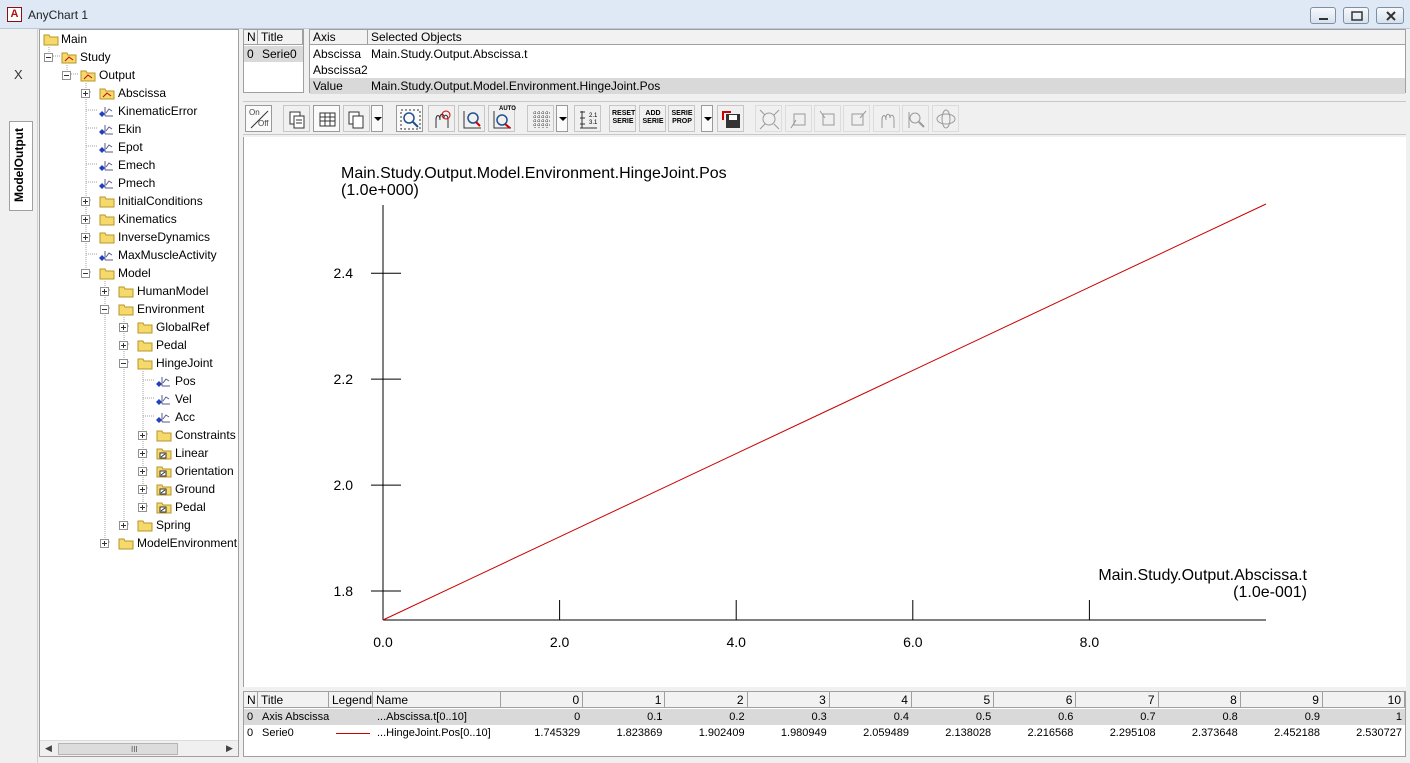  What do you see at coordinates (422, 717) in the screenshot?
I see `grid-cell-name: ...Abscissa.t[0..10]` at bounding box center [422, 717].